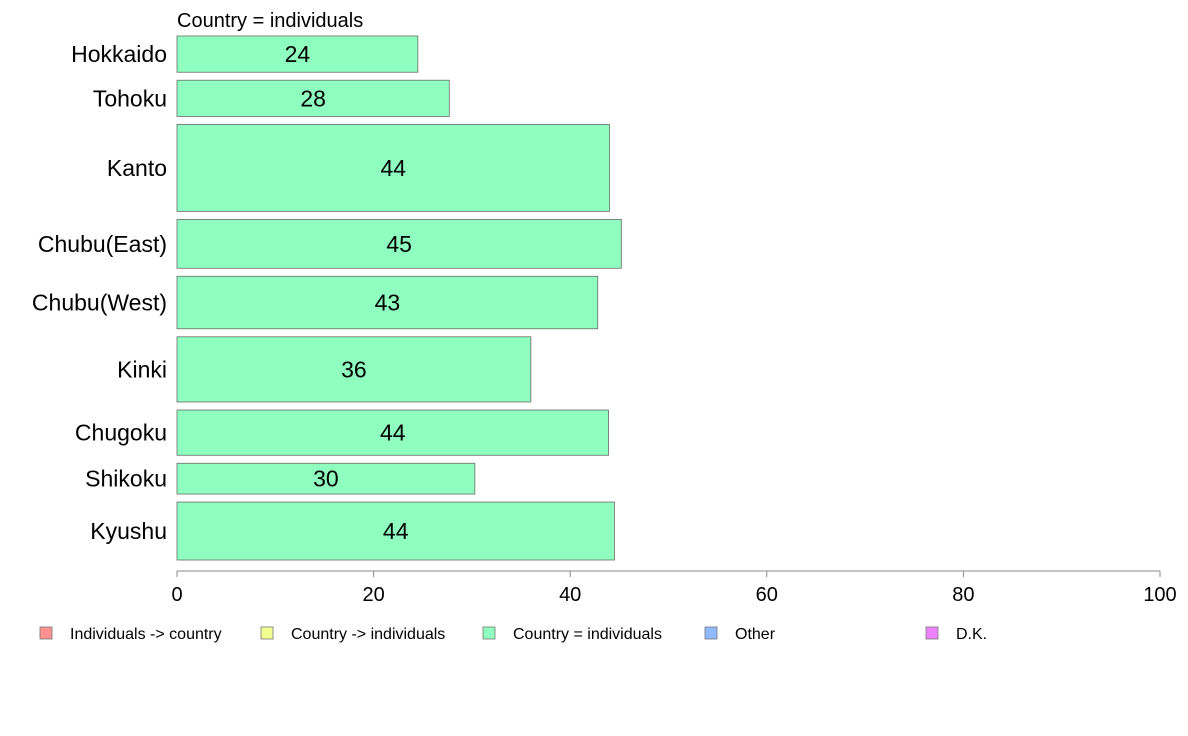  Describe the element at coordinates (137, 168) in the screenshot. I see `category-label: Kanto` at that location.